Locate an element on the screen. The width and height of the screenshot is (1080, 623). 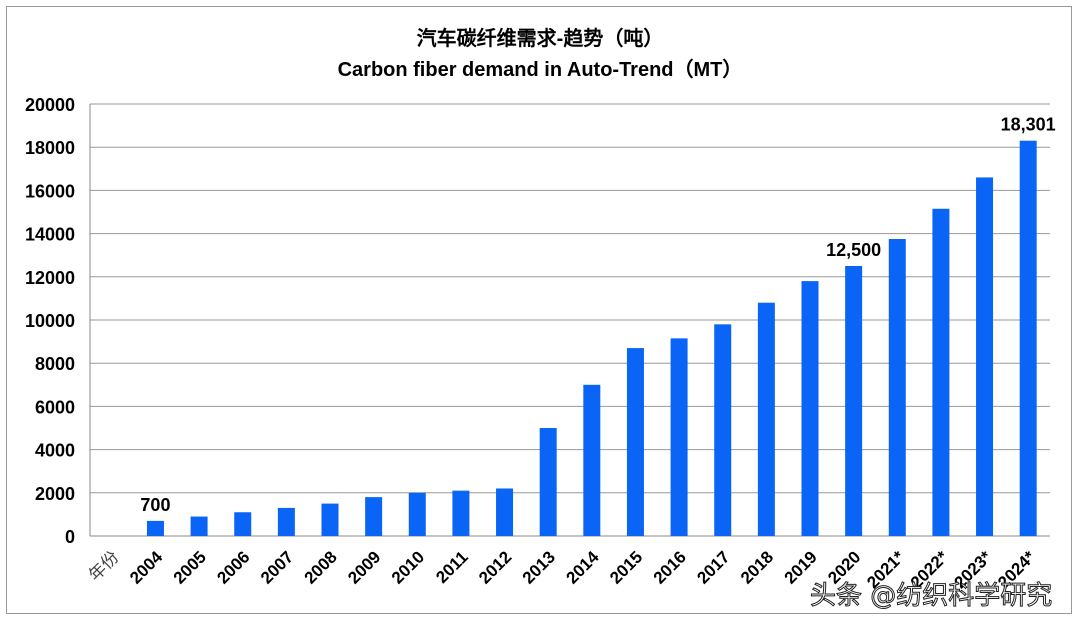
x-tick-label: 2014 is located at coordinates (582, 567).